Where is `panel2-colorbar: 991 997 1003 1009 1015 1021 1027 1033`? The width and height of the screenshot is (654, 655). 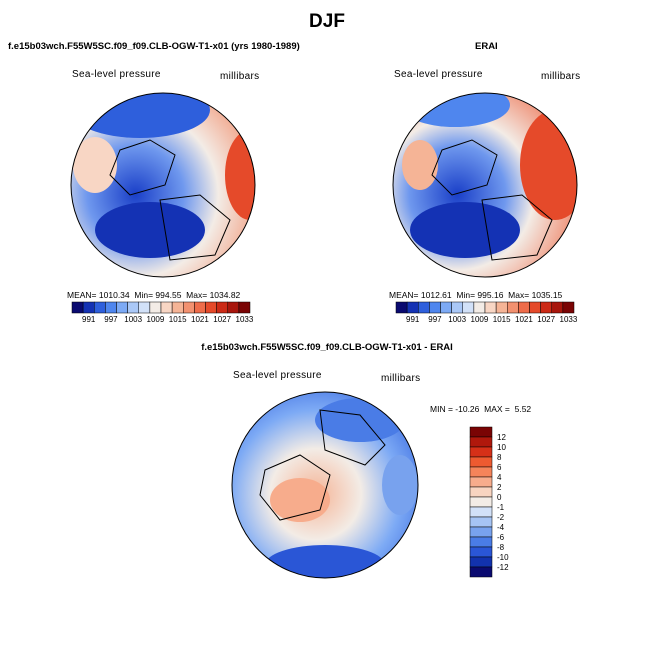 panel2-colorbar: 991 997 1003 1009 1015 1021 1027 1033 is located at coordinates (486, 312).